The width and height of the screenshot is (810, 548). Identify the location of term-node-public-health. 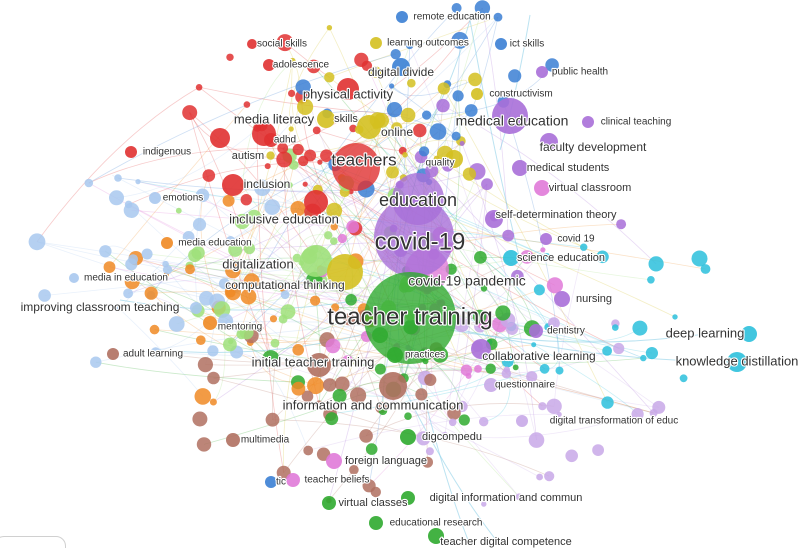
(542, 72).